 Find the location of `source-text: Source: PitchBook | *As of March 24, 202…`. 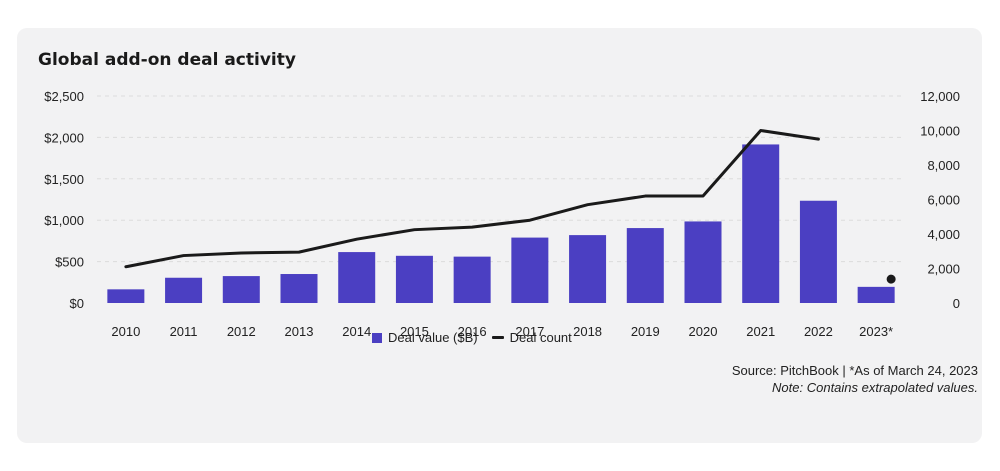

source-text: Source: PitchBook | *As of March 24, 202… is located at coordinates (854, 370).